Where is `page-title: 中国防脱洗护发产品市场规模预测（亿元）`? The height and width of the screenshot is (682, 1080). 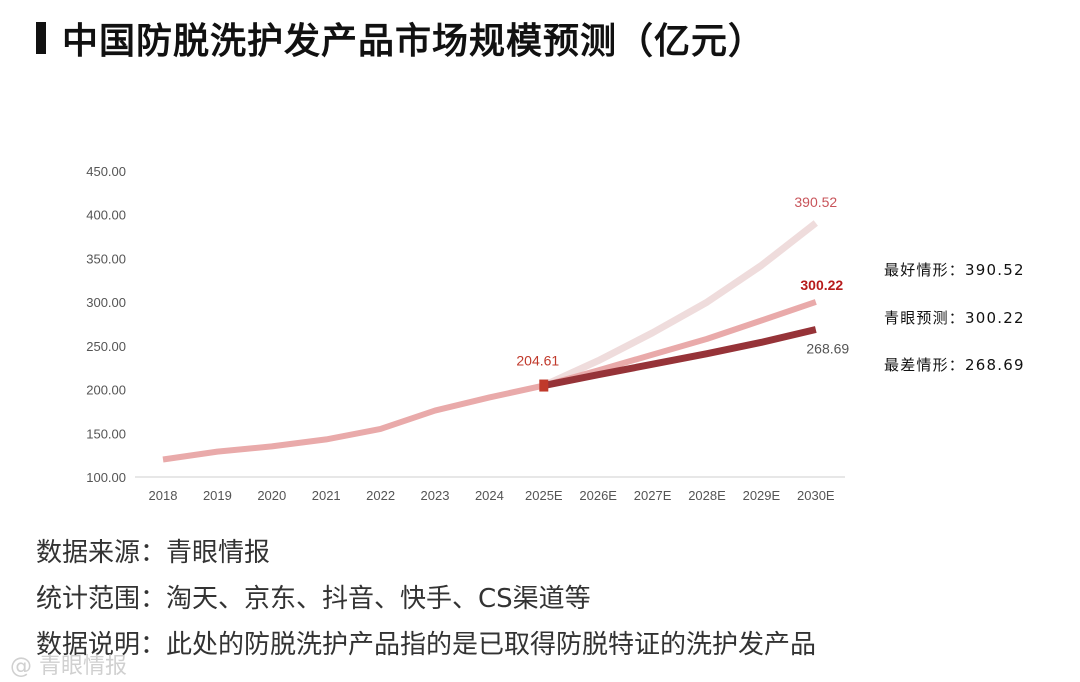 page-title: 中国防脱洗护发产品市场规模预测（亿元） is located at coordinates (414, 41).